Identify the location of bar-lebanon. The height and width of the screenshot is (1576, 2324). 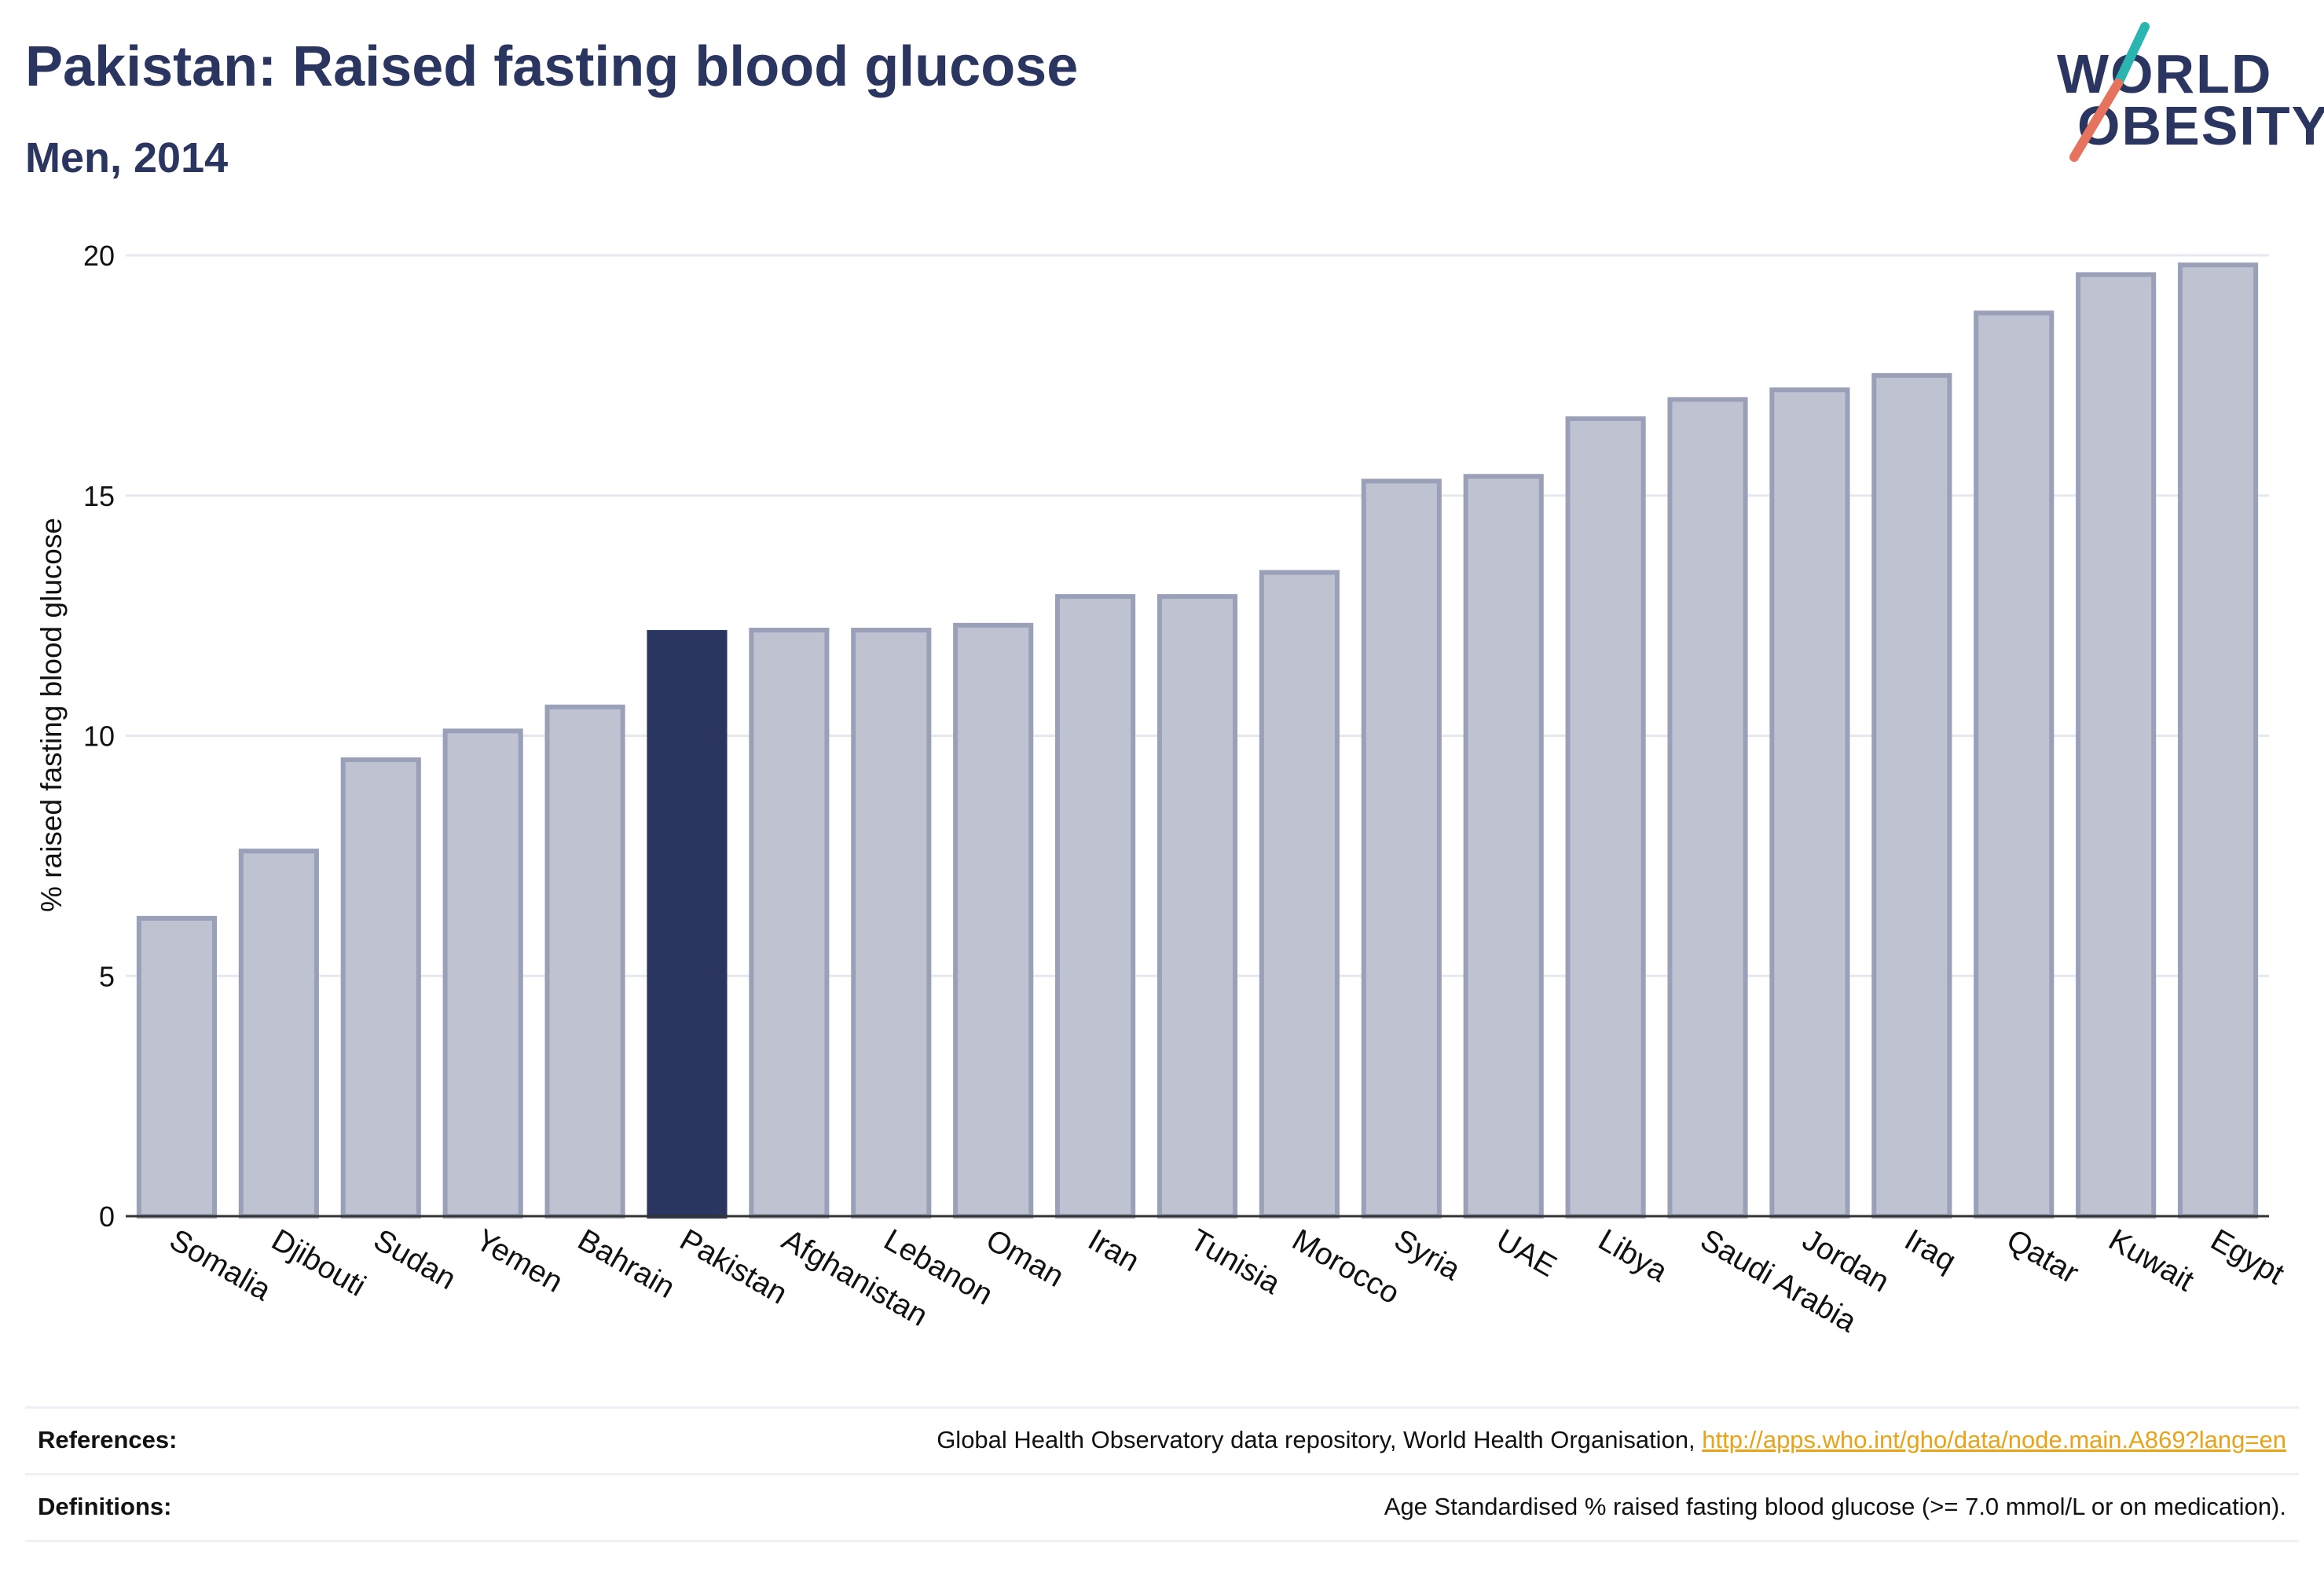
(891, 923).